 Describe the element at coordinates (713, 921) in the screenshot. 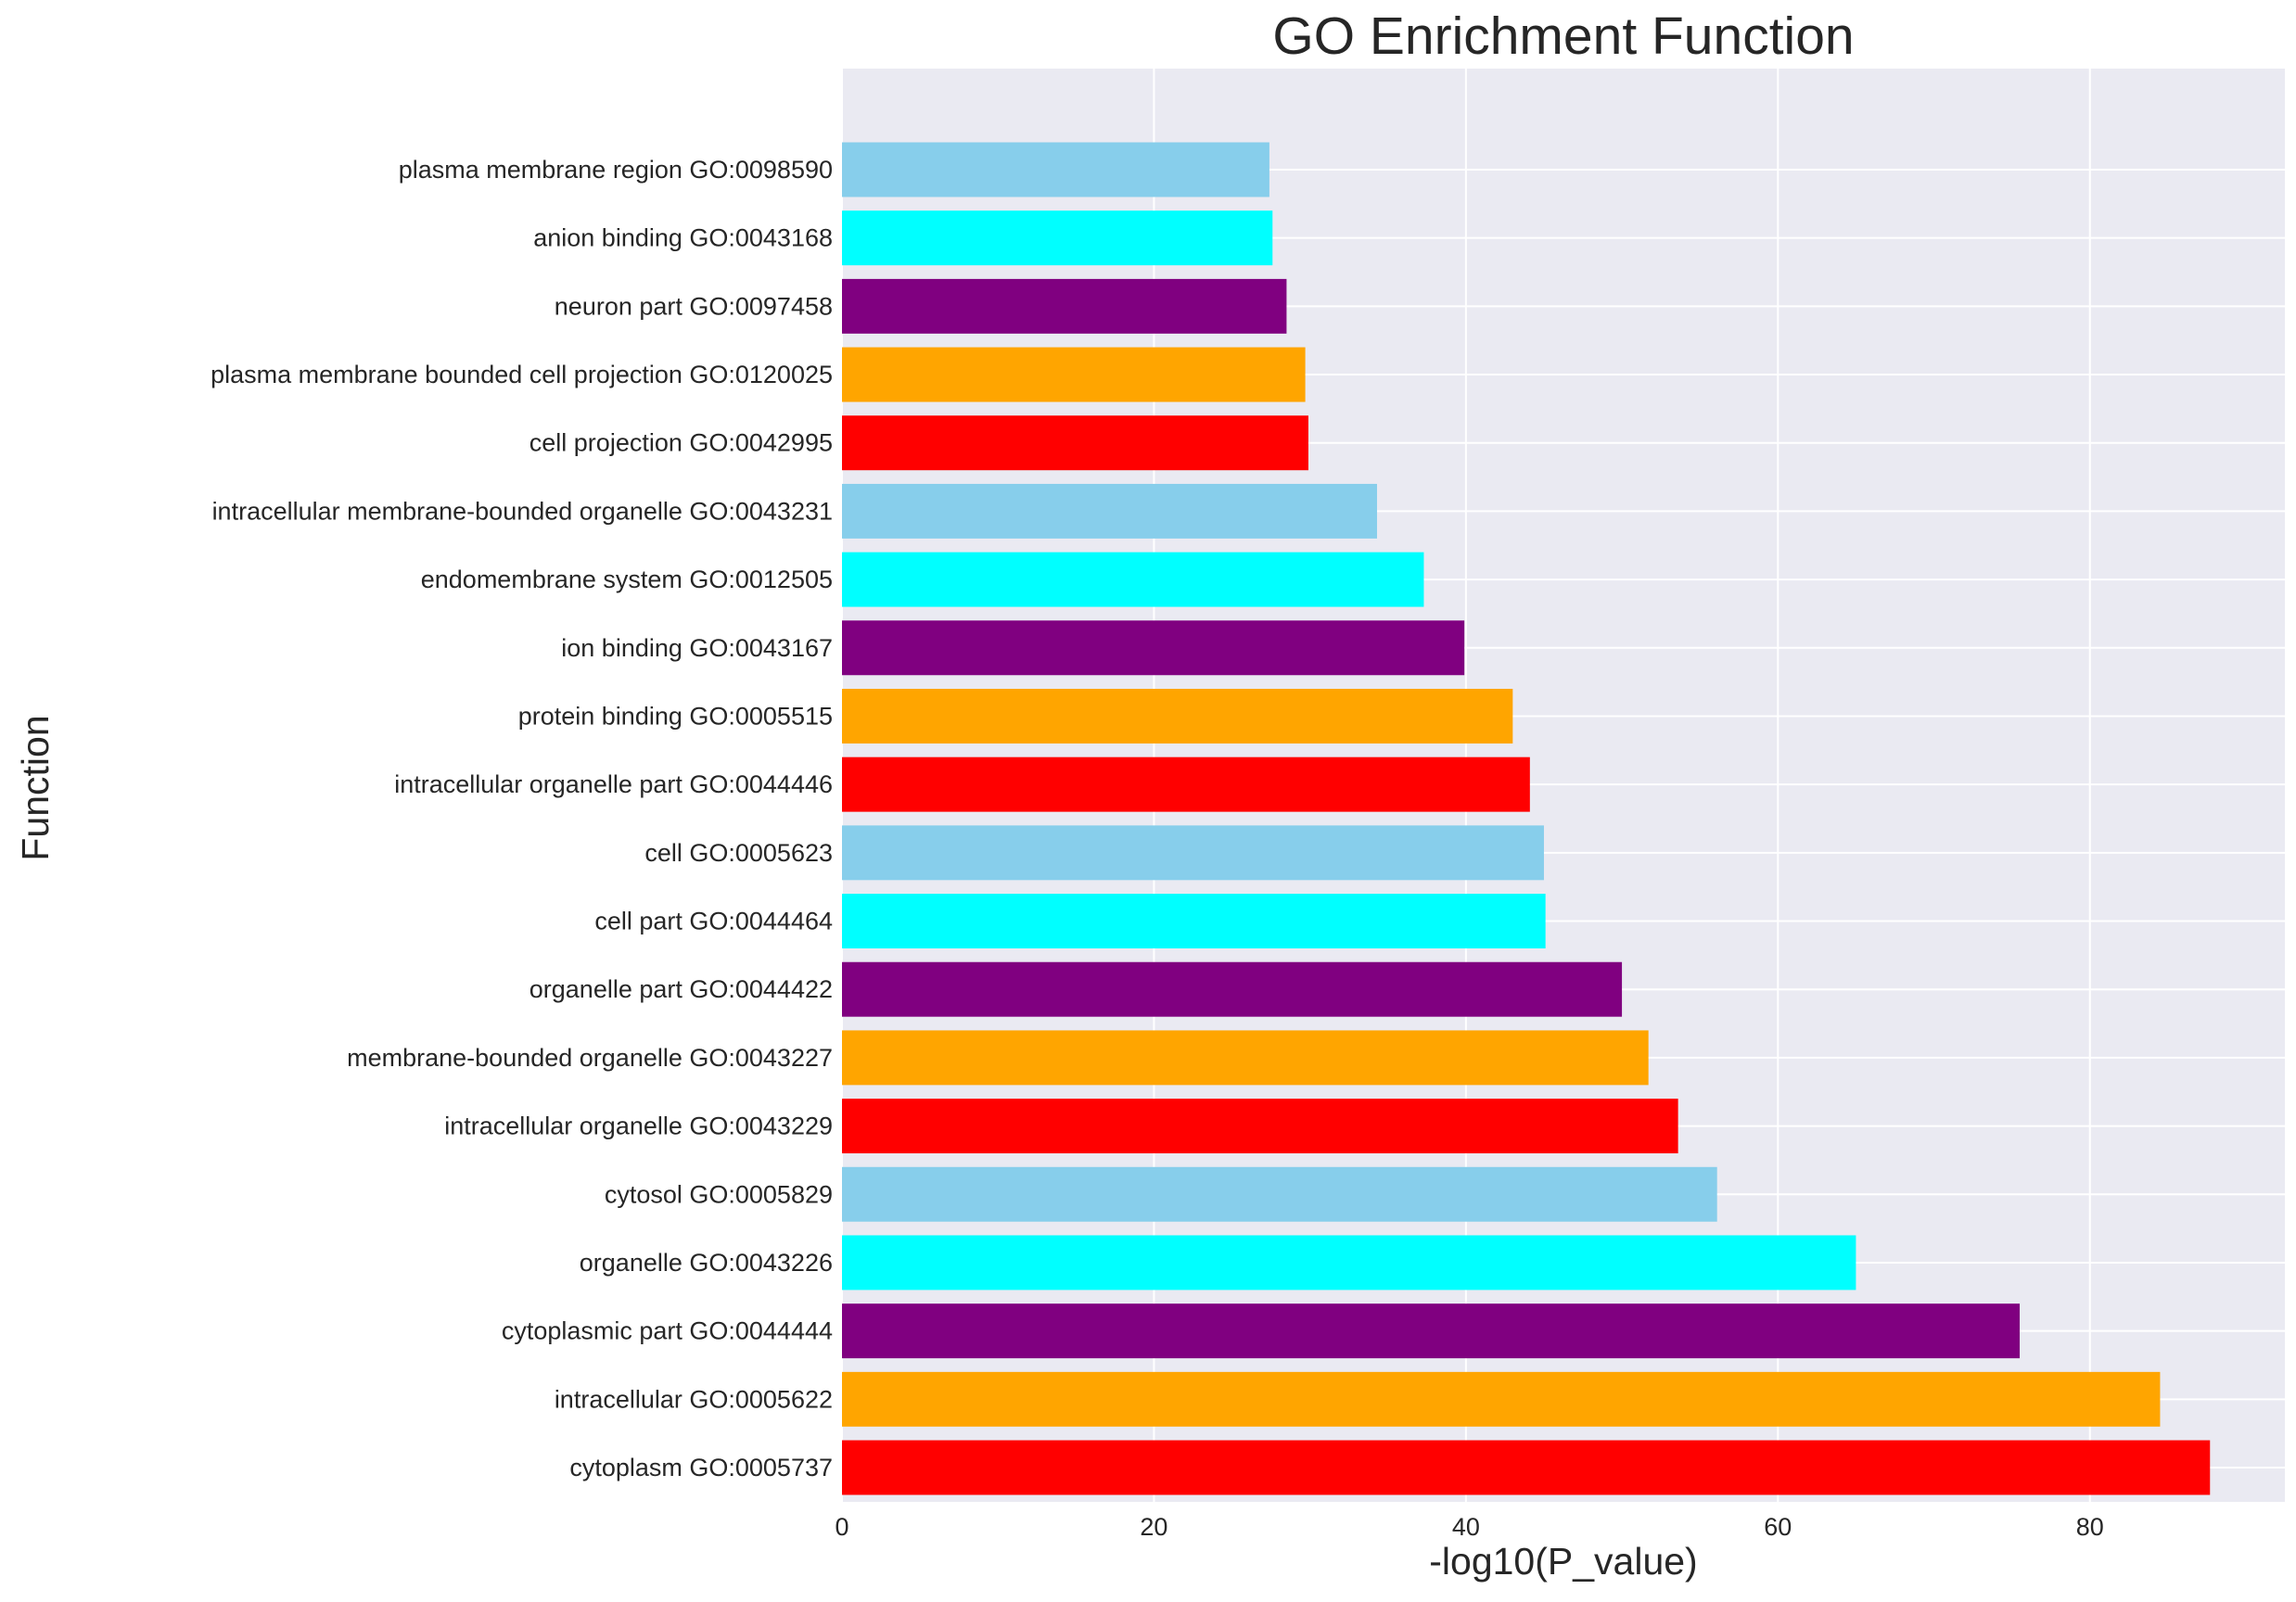

I see `category-label: cell part GO:0044464` at that location.